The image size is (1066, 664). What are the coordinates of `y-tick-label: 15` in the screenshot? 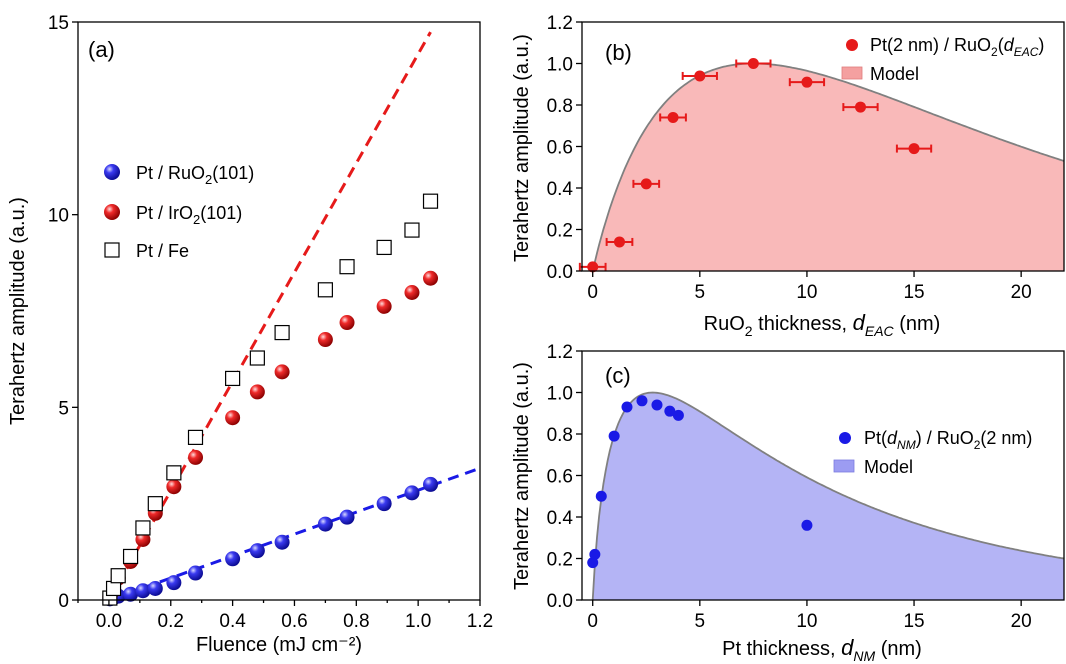 It's located at (58, 23).